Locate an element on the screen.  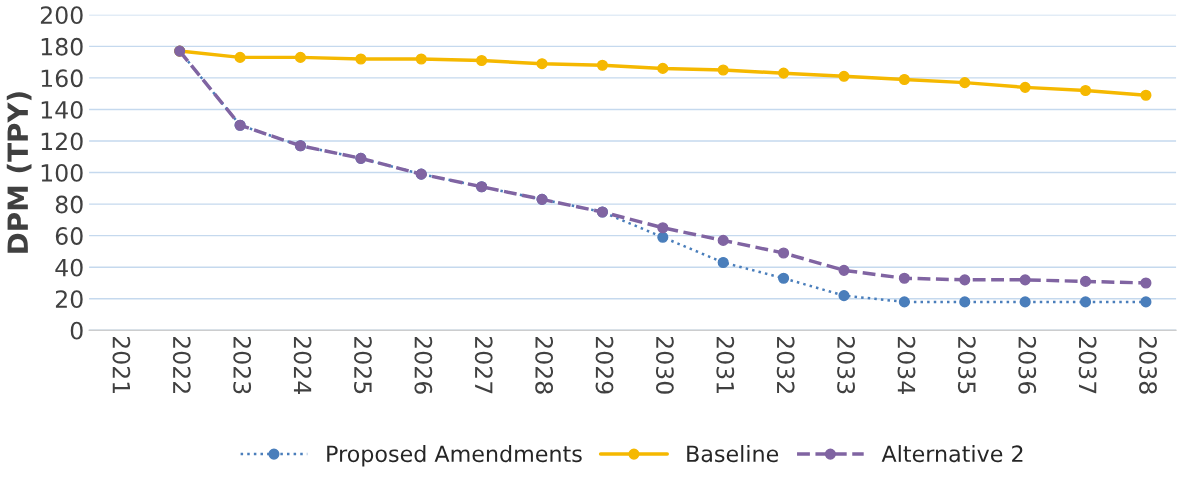
x-tick-label: 2028 is located at coordinates (544, 365).